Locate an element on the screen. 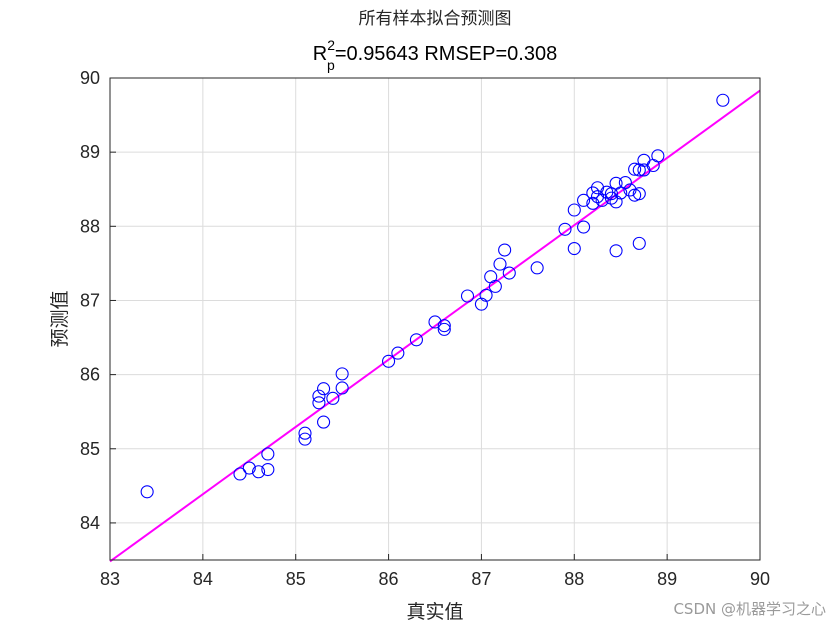  x-tick-label-2: 85 is located at coordinates (296, 579).